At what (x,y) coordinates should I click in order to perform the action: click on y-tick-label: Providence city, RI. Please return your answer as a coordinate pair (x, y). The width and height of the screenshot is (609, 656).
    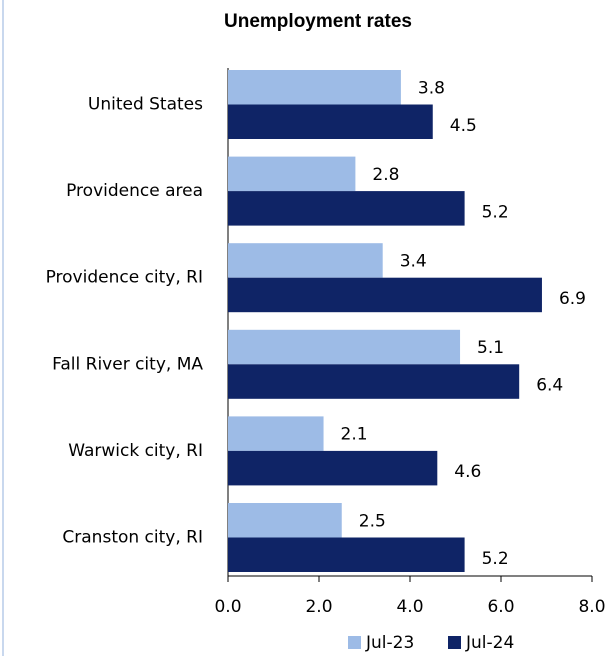
    Looking at the image, I should click on (124, 278).